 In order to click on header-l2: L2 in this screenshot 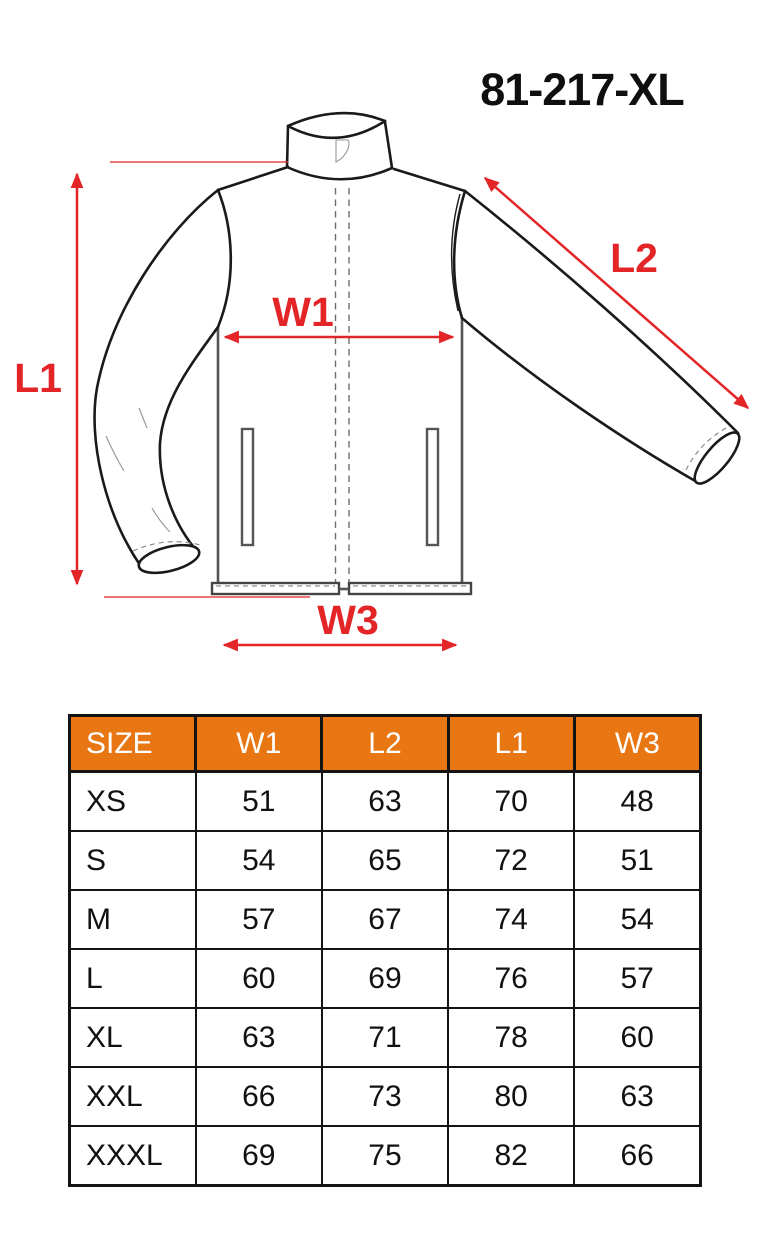, I will do `click(385, 743)`.